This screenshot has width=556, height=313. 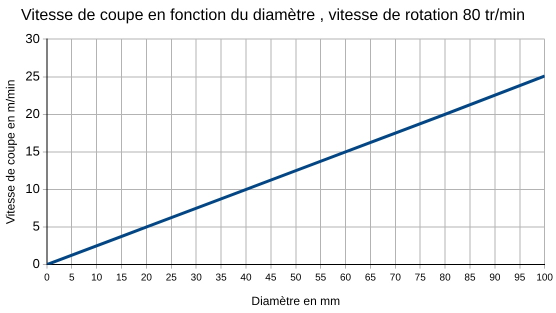 I want to click on y-tick-label: 30, so click(x=32, y=38).